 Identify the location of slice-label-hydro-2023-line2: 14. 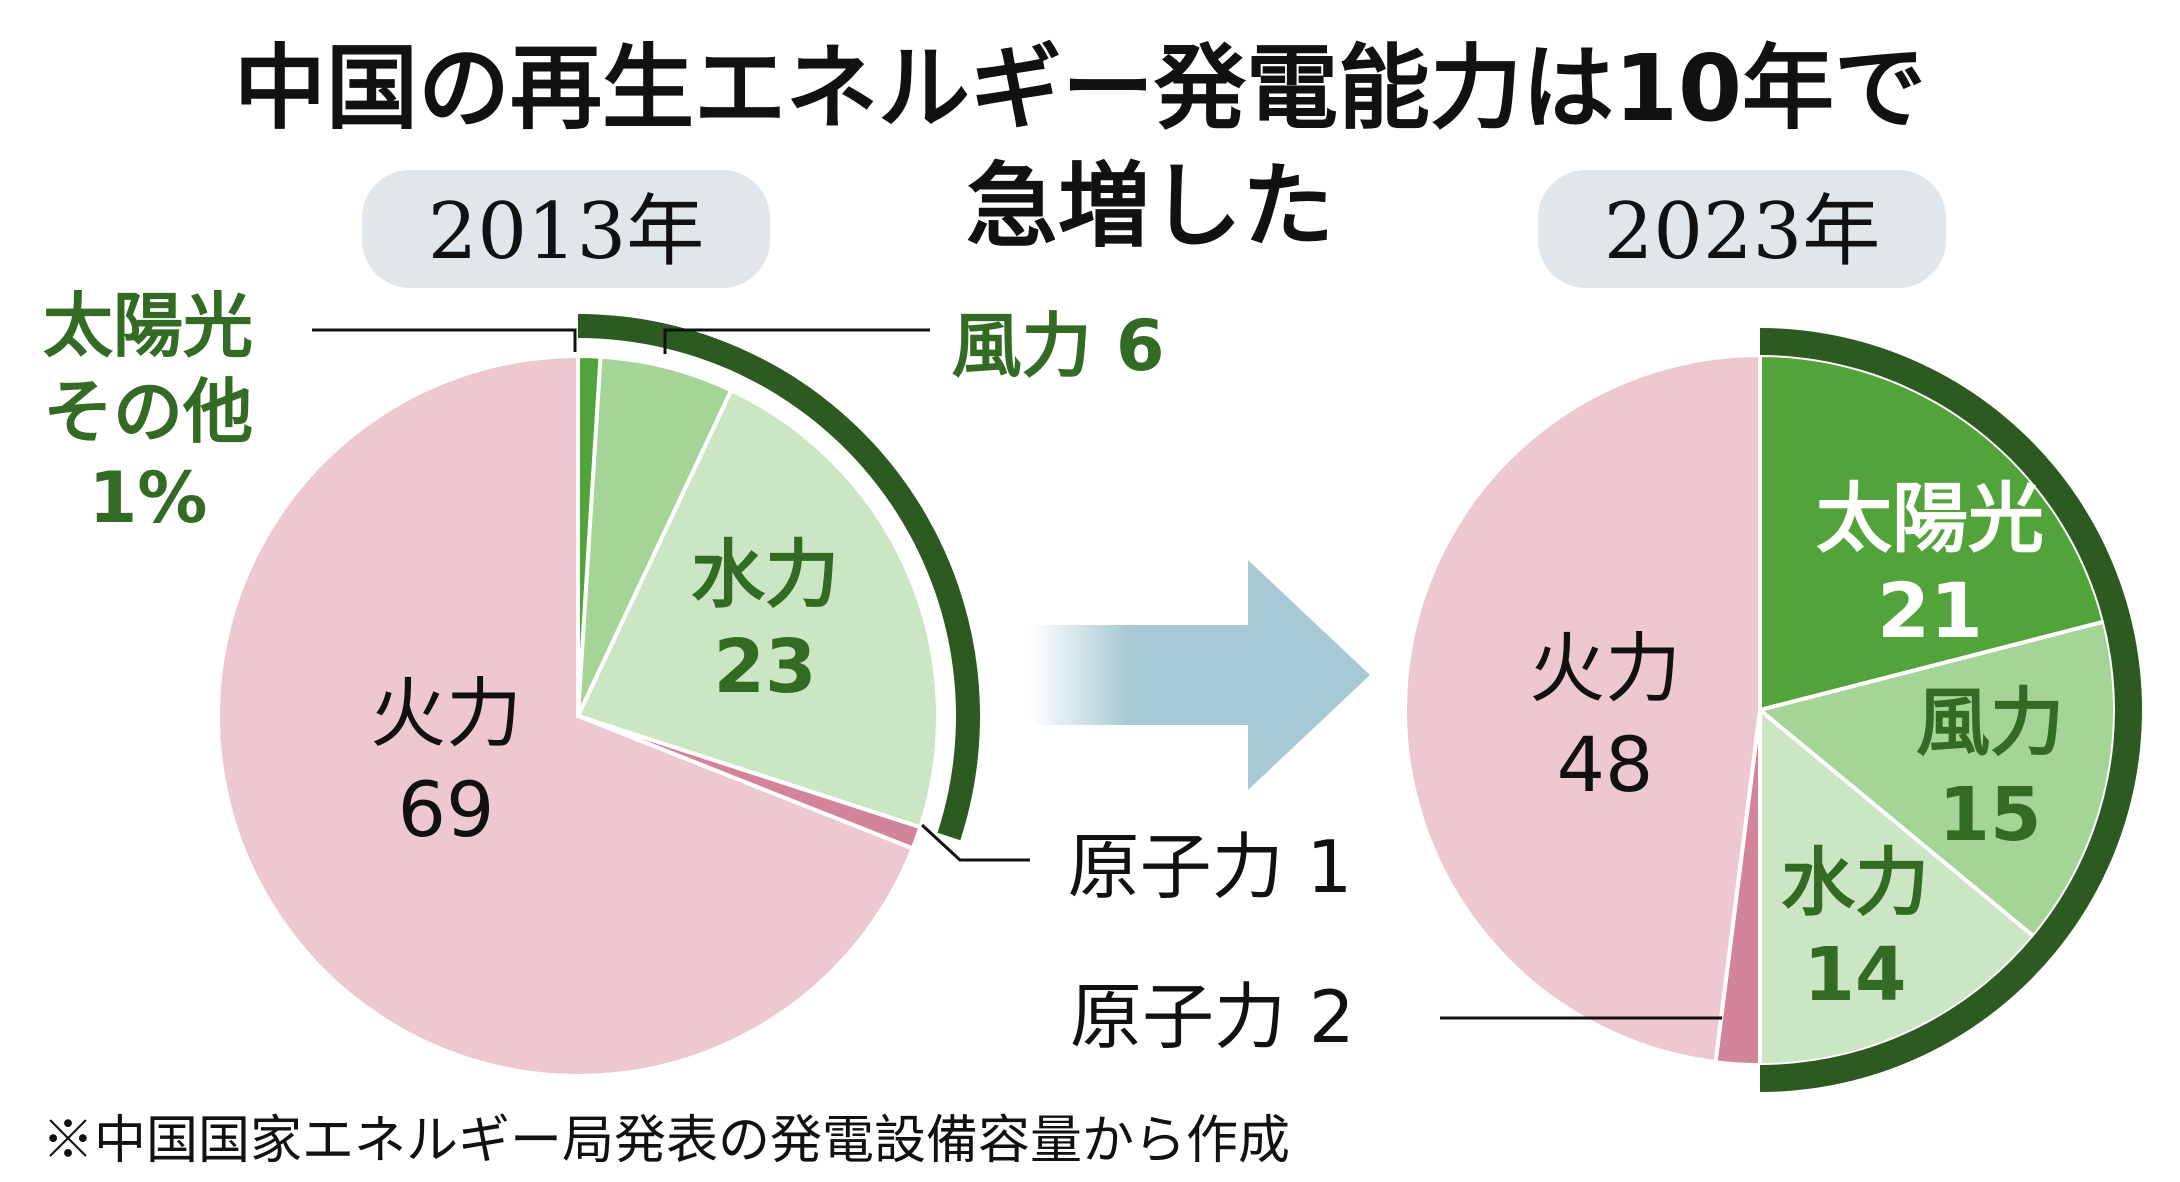
(1855, 975).